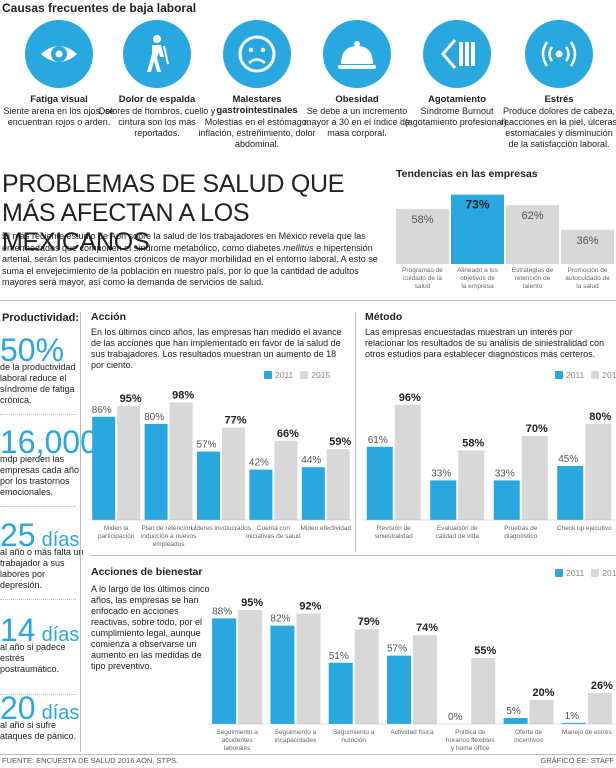 Image resolution: width=616 pixels, height=768 pixels. I want to click on value-label-2011: 5%, so click(513, 711).